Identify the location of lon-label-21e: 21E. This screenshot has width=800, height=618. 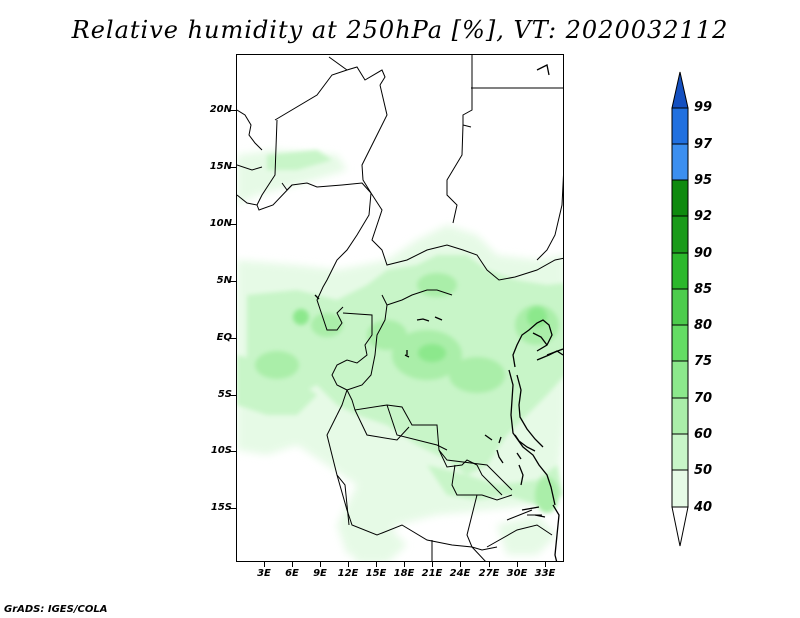
(432, 573).